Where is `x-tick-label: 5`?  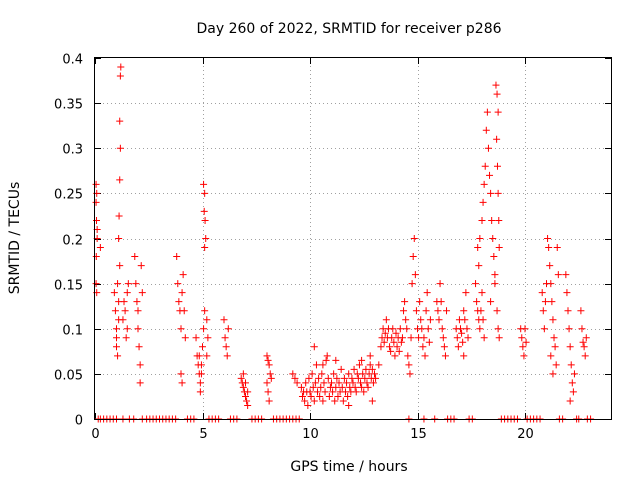 x-tick-label: 5 is located at coordinates (203, 434).